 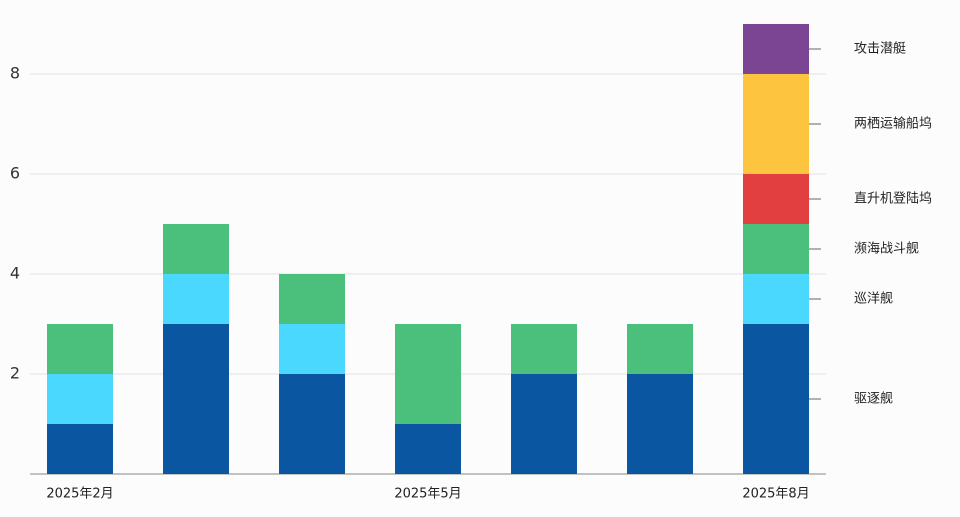 What do you see at coordinates (15, 173) in the screenshot?
I see `y-tick-label: 6` at bounding box center [15, 173].